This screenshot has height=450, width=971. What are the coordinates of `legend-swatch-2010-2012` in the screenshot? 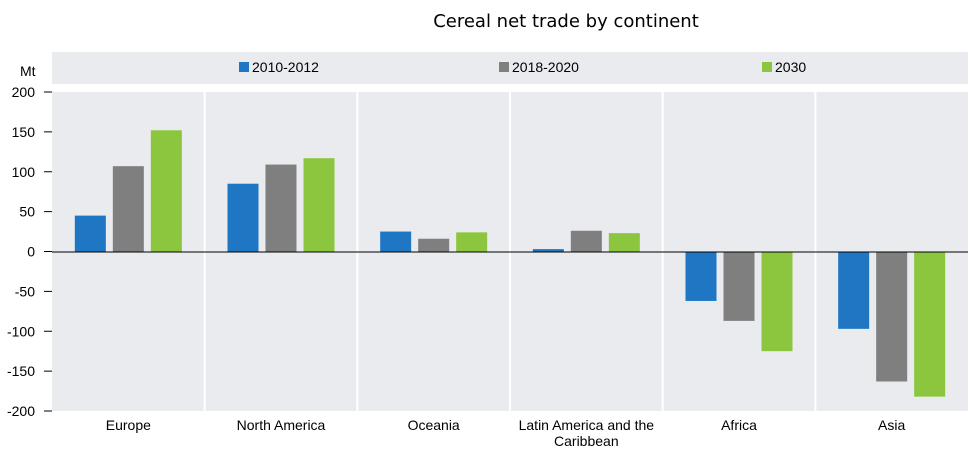 It's located at (244, 67).